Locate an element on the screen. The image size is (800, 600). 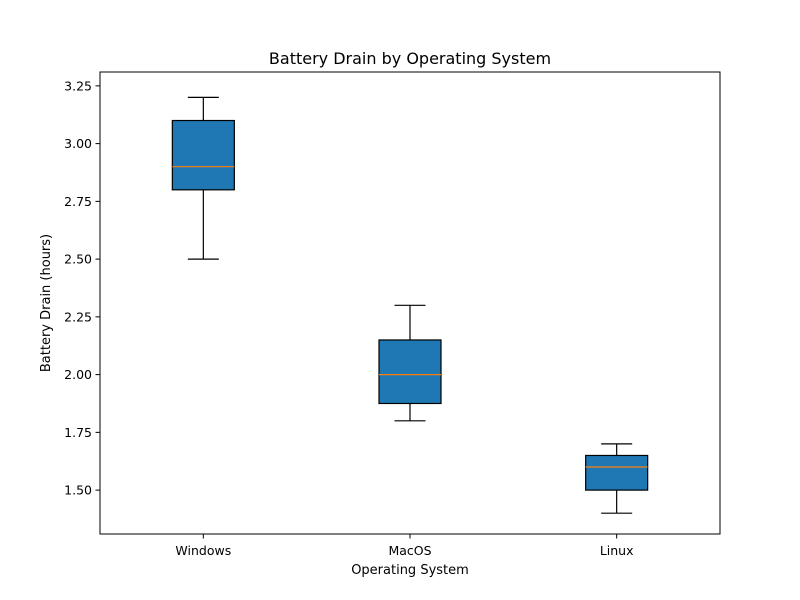
y-tick-label: 2.25 is located at coordinates (78, 316).